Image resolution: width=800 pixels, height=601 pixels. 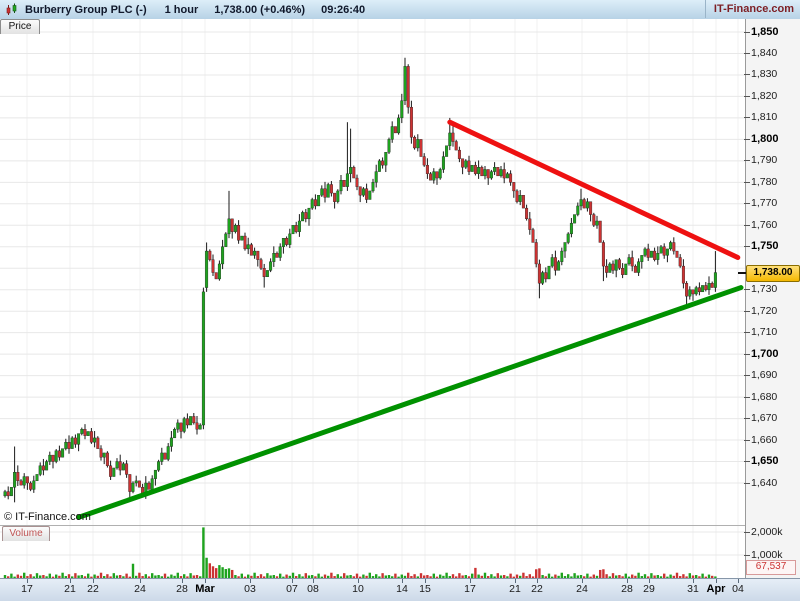 I want to click on price-axis-label: 1,640, so click(x=764, y=482).